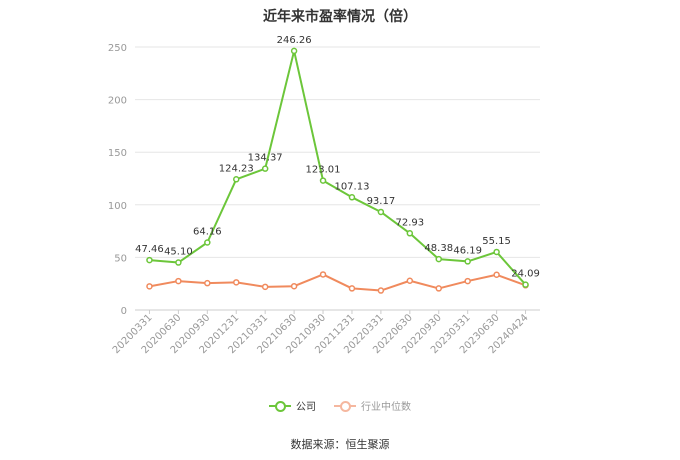 The width and height of the screenshot is (680, 460). What do you see at coordinates (207, 232) in the screenshot?
I see `data-label: 64.16` at bounding box center [207, 232].